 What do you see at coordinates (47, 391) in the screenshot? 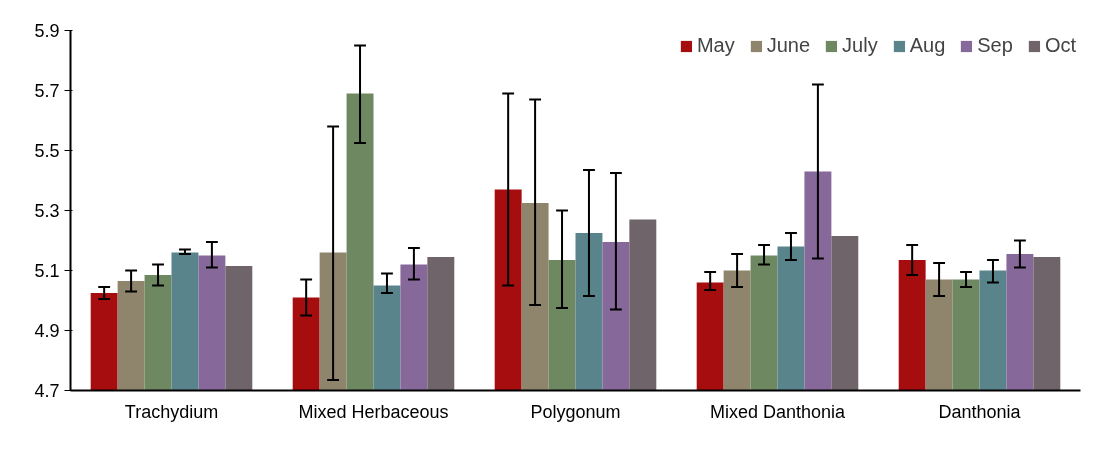
I see `y-tick-label: 4.7` at bounding box center [47, 391].